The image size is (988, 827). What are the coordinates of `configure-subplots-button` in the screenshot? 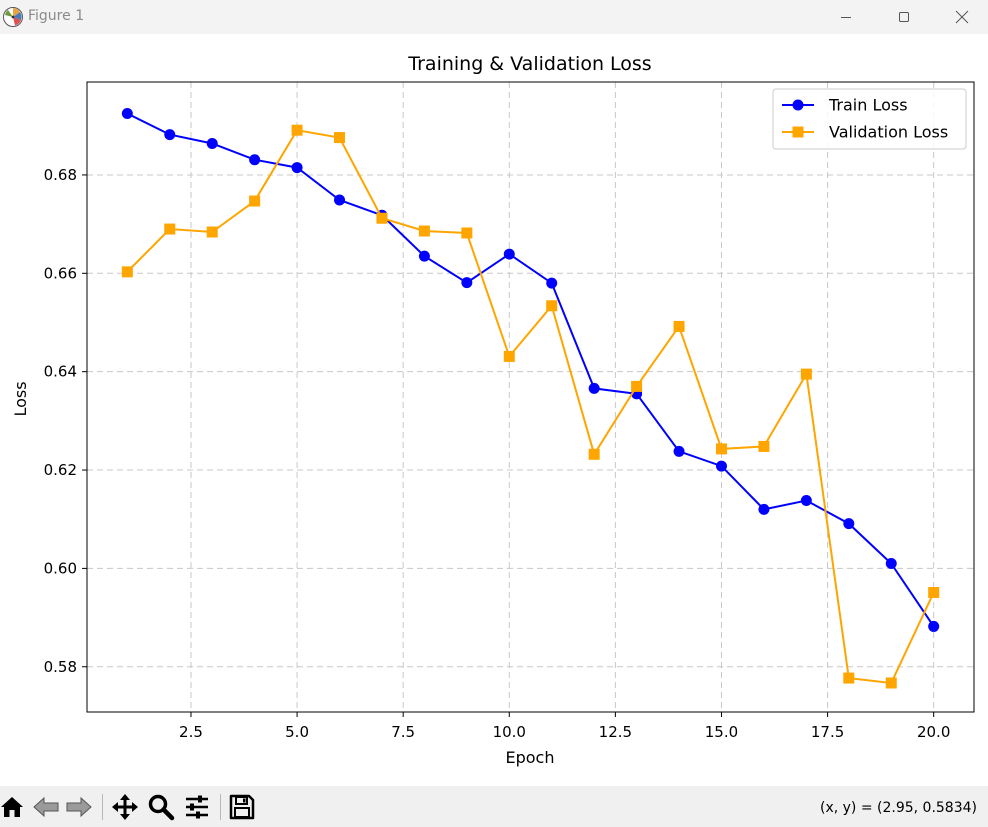 It's located at (197, 807).